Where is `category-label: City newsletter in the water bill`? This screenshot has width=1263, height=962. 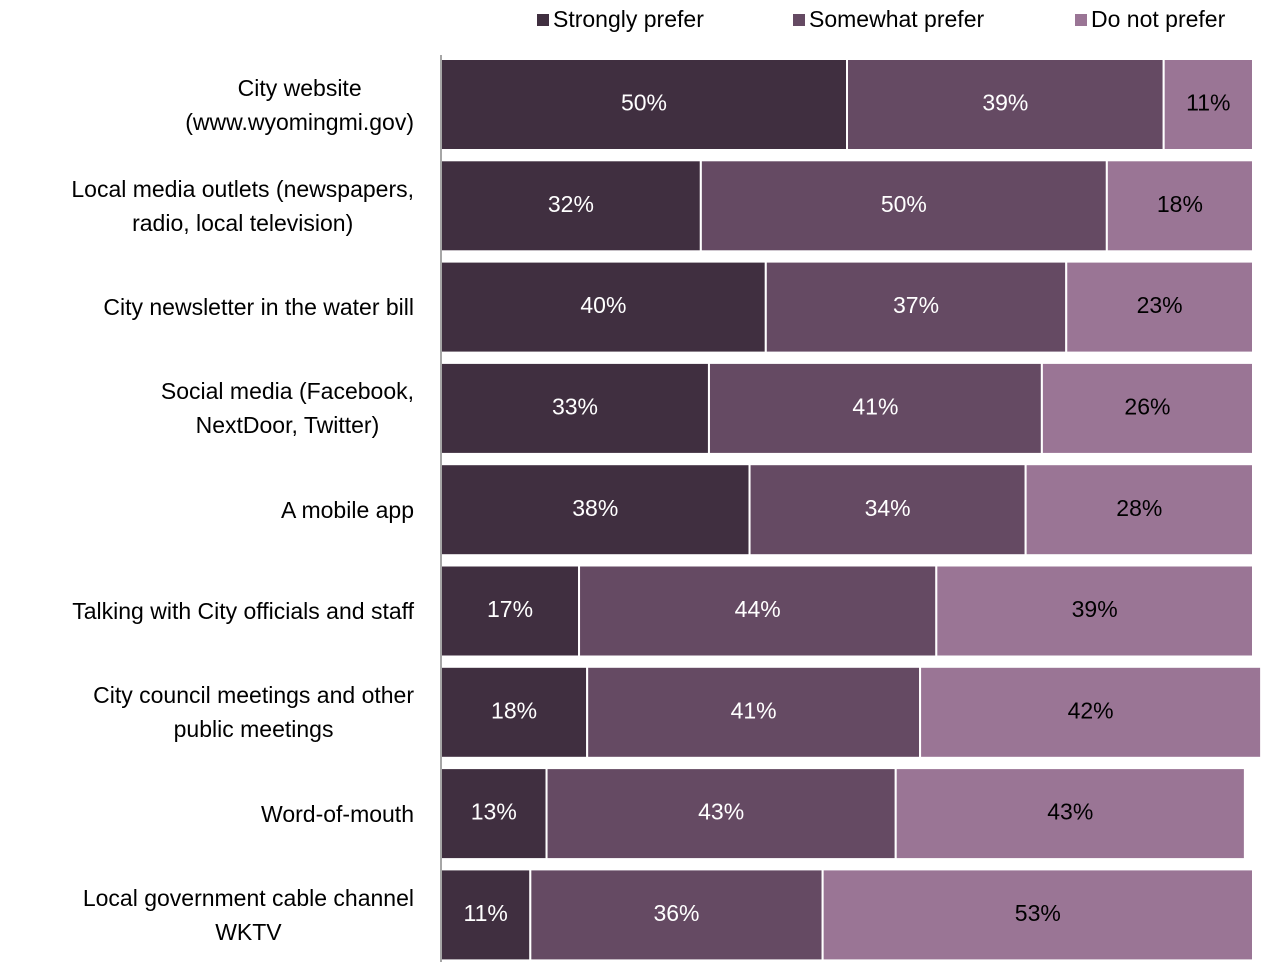
category-label: City newsletter in the water bill is located at coordinates (207, 307).